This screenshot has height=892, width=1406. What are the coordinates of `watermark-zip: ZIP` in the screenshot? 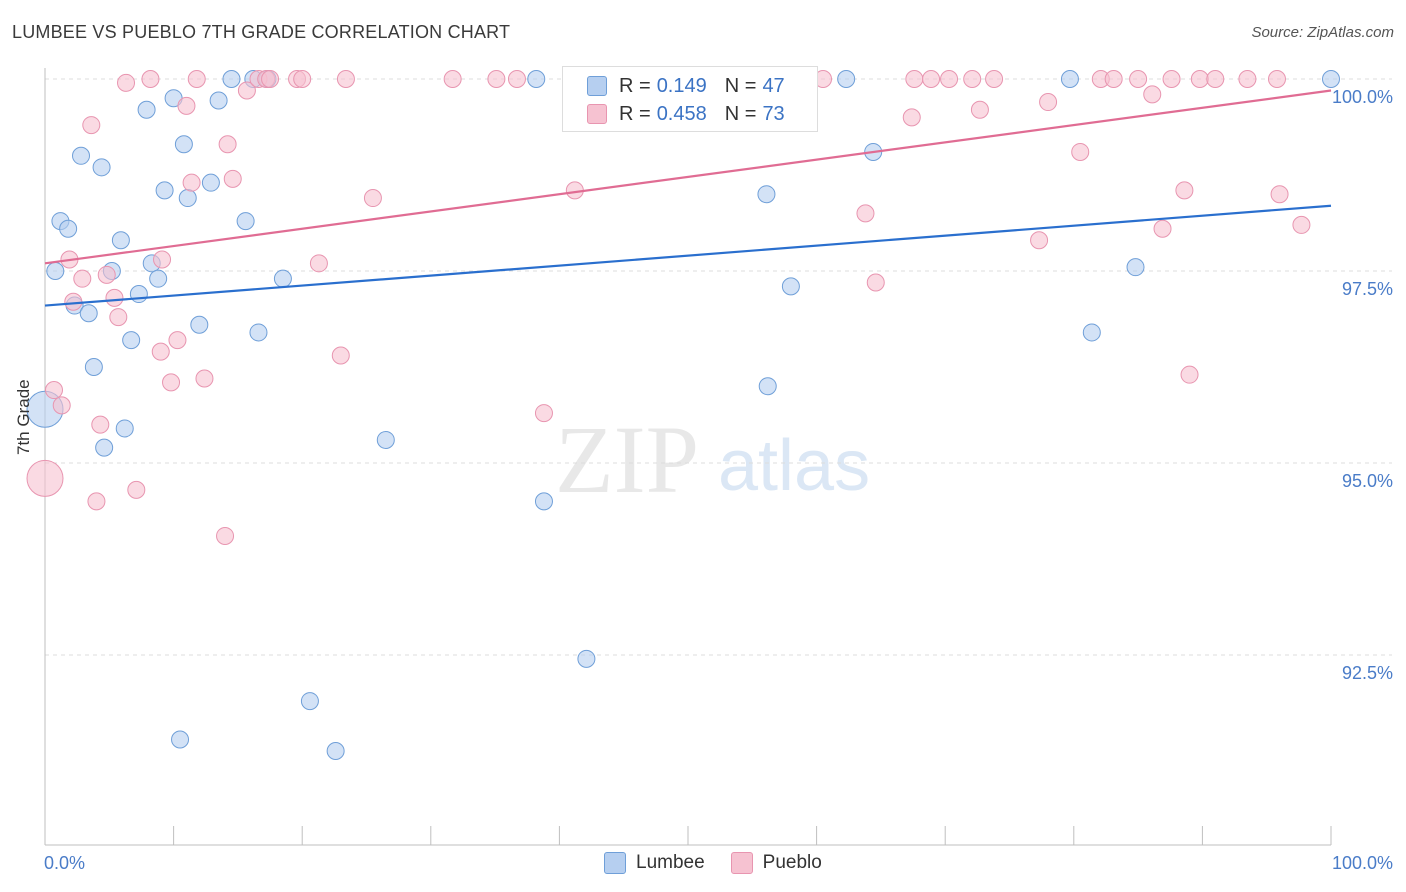 It's located at (627, 459).